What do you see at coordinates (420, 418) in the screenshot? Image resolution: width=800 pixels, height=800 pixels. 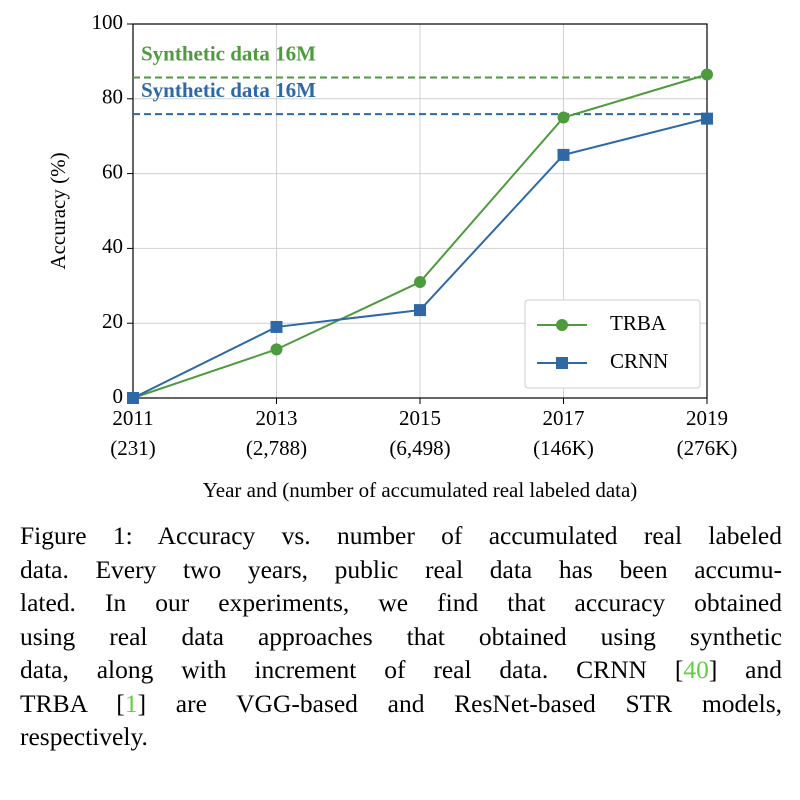 I see `x-tick-label: 2015` at bounding box center [420, 418].